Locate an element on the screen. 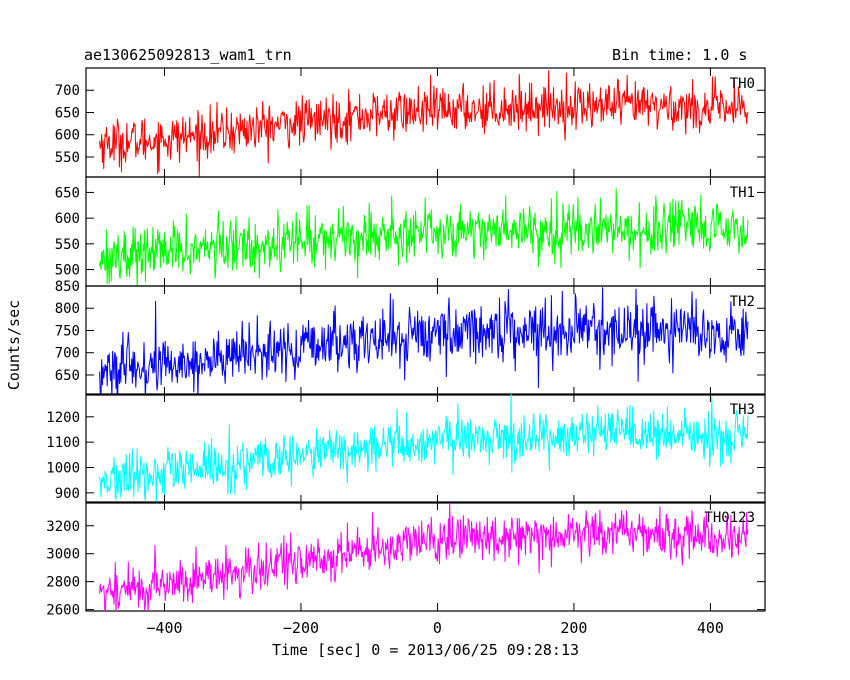  panel-frame-th3 is located at coordinates (425, 448).